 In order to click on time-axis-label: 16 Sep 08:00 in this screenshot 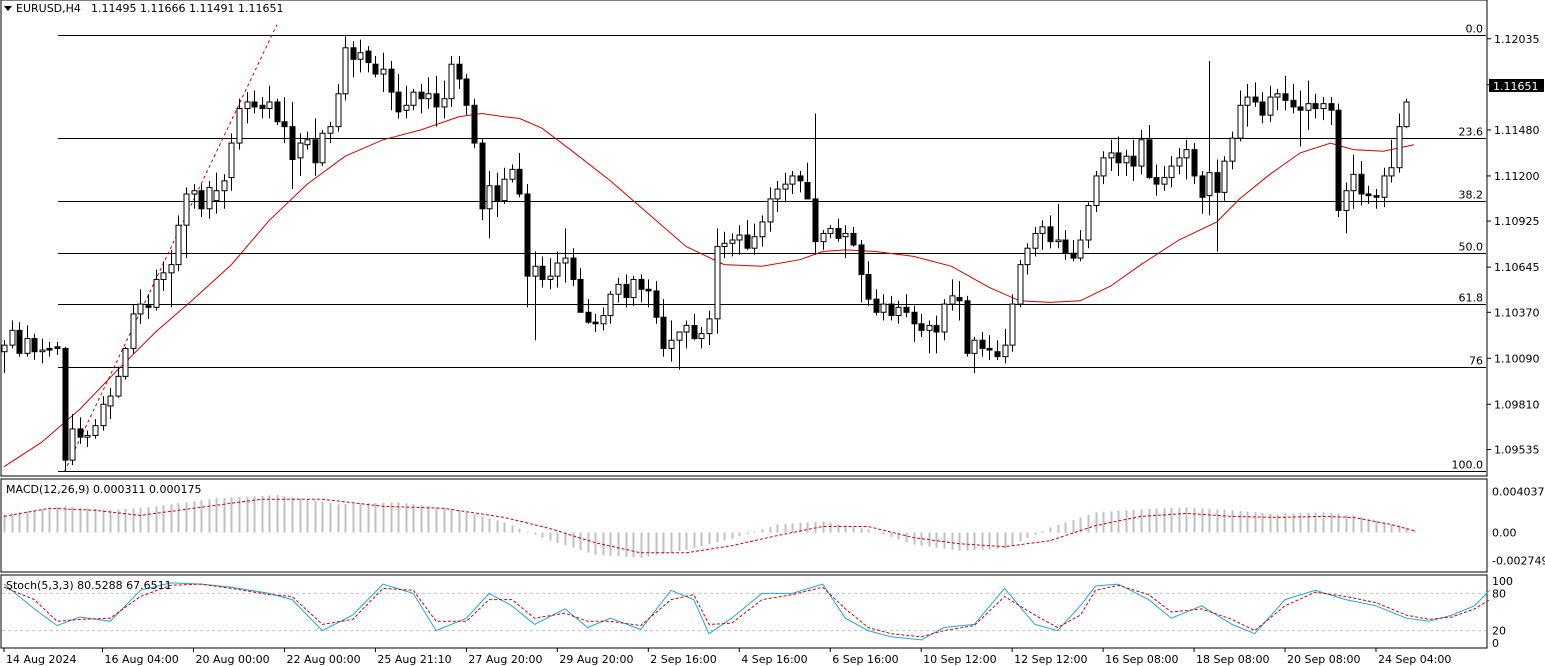, I will do `click(1141, 659)`.